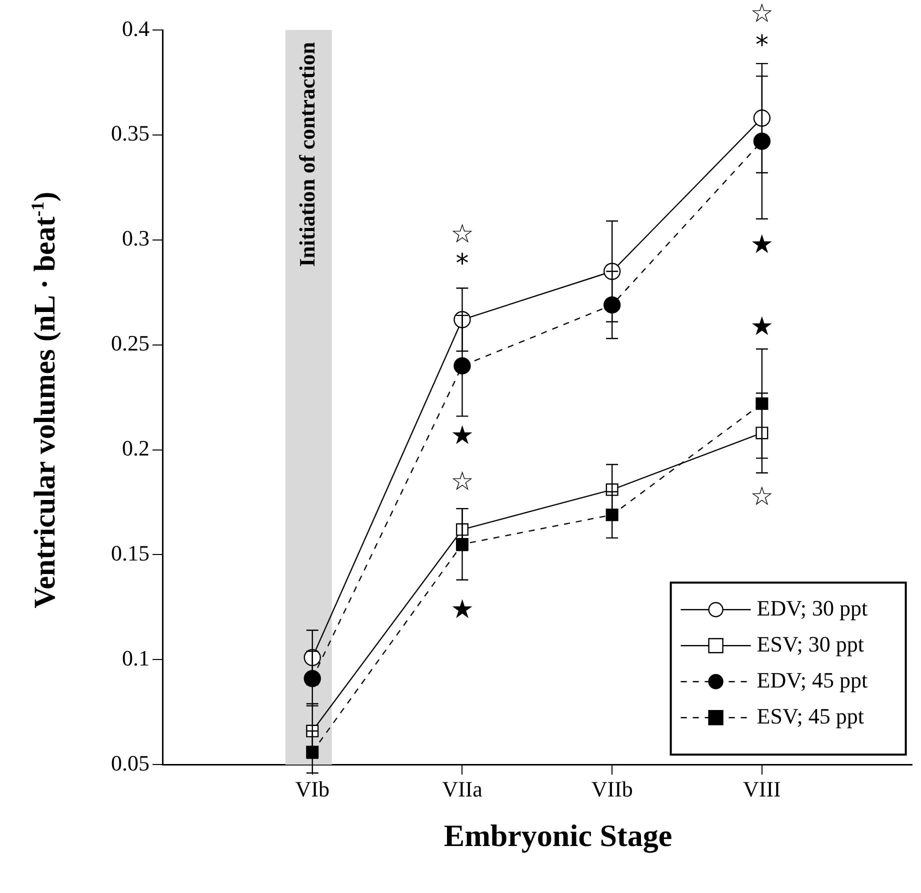  Describe the element at coordinates (130, 763) in the screenshot. I see `y-tick-label: 0.05` at that location.